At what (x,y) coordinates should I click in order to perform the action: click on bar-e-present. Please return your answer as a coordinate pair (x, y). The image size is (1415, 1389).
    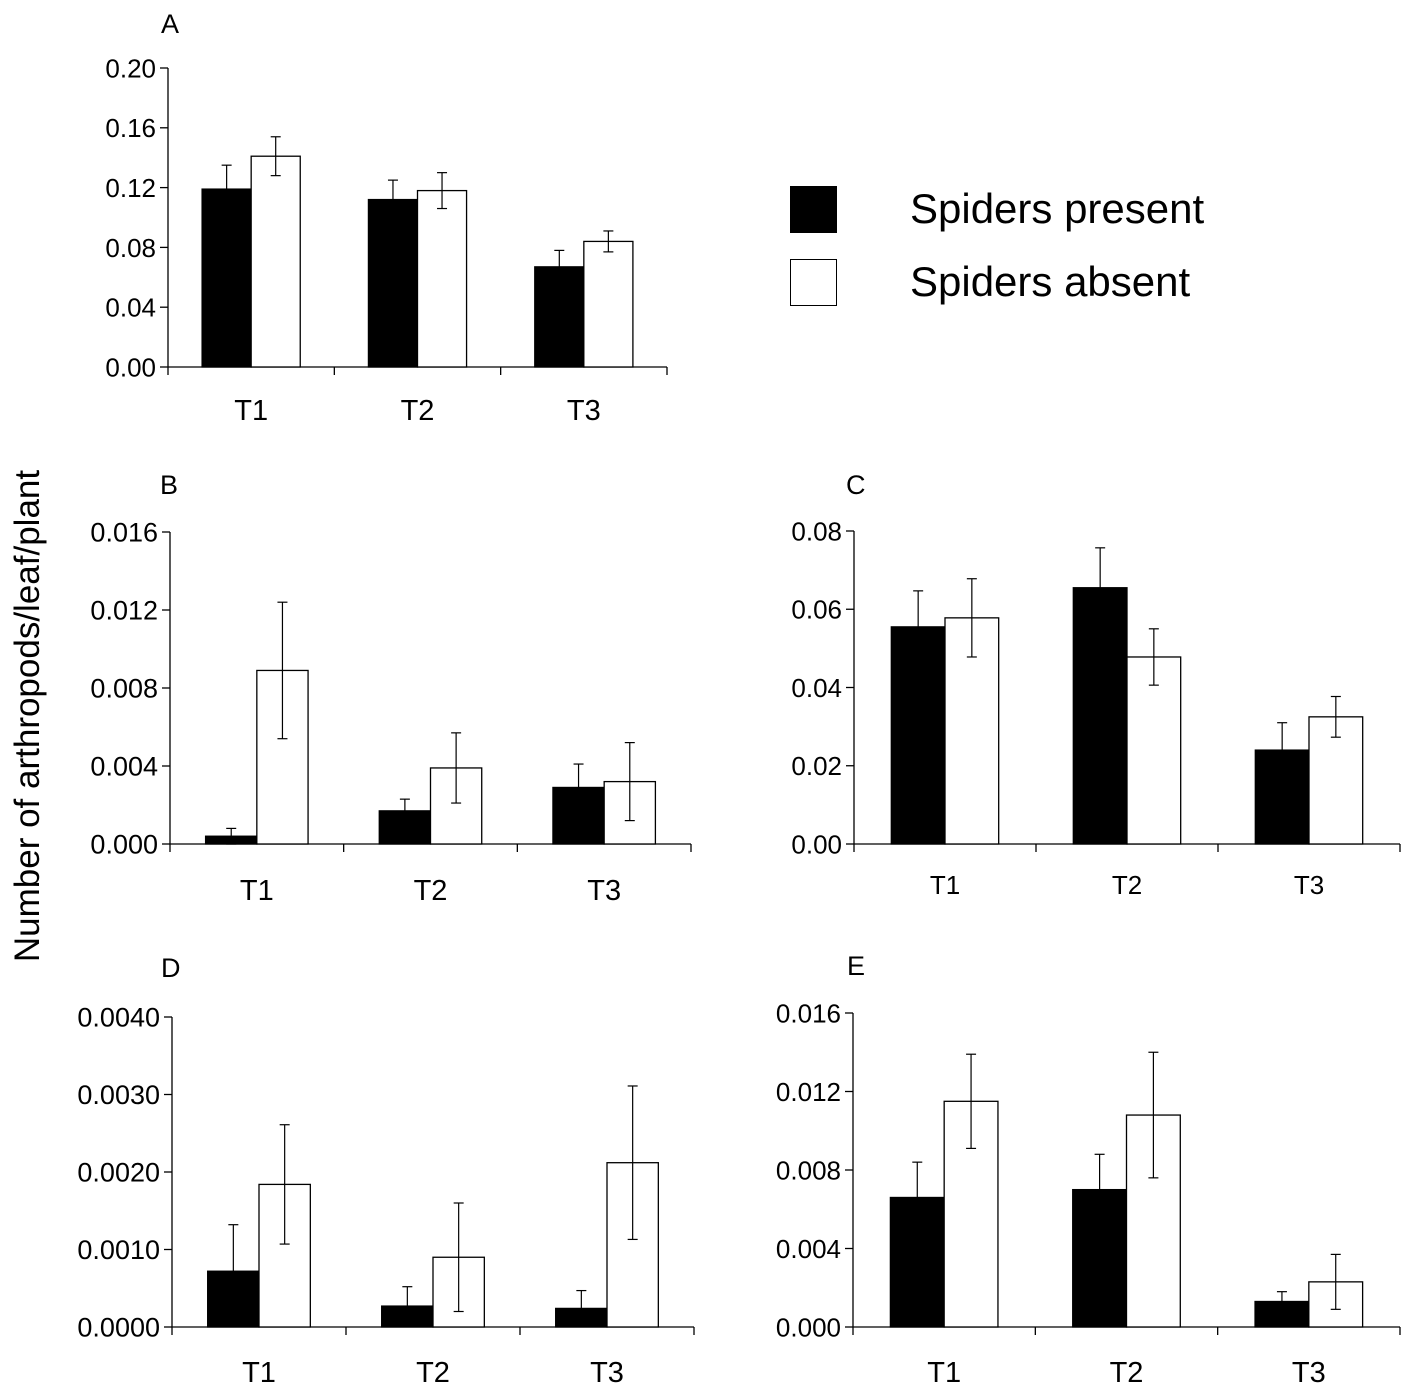
    Looking at the image, I should click on (1282, 1314).